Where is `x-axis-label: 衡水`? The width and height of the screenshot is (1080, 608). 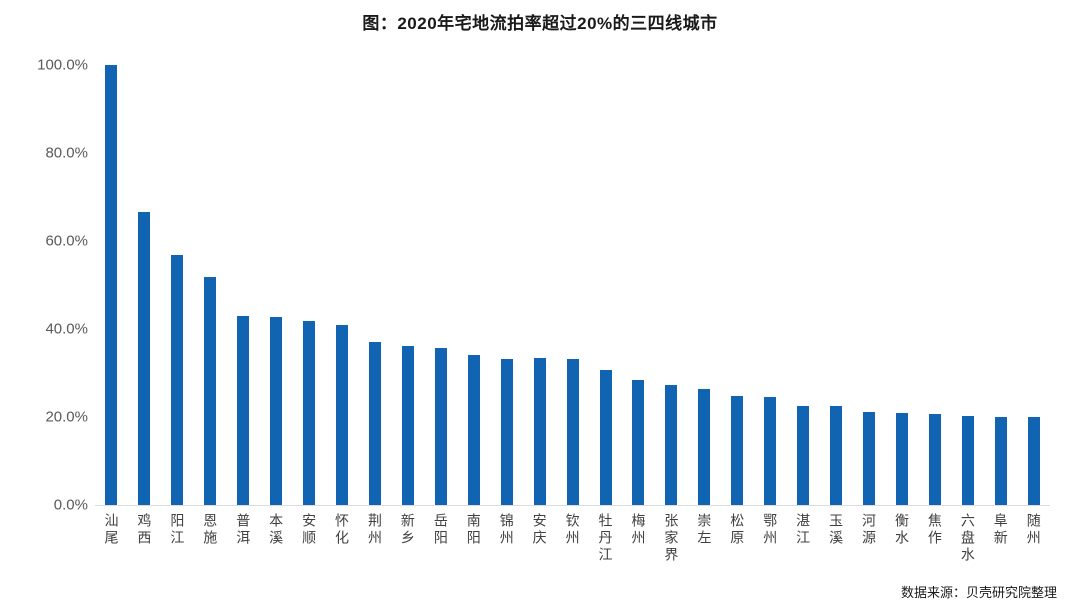
x-axis-label: 衡水 is located at coordinates (901, 530).